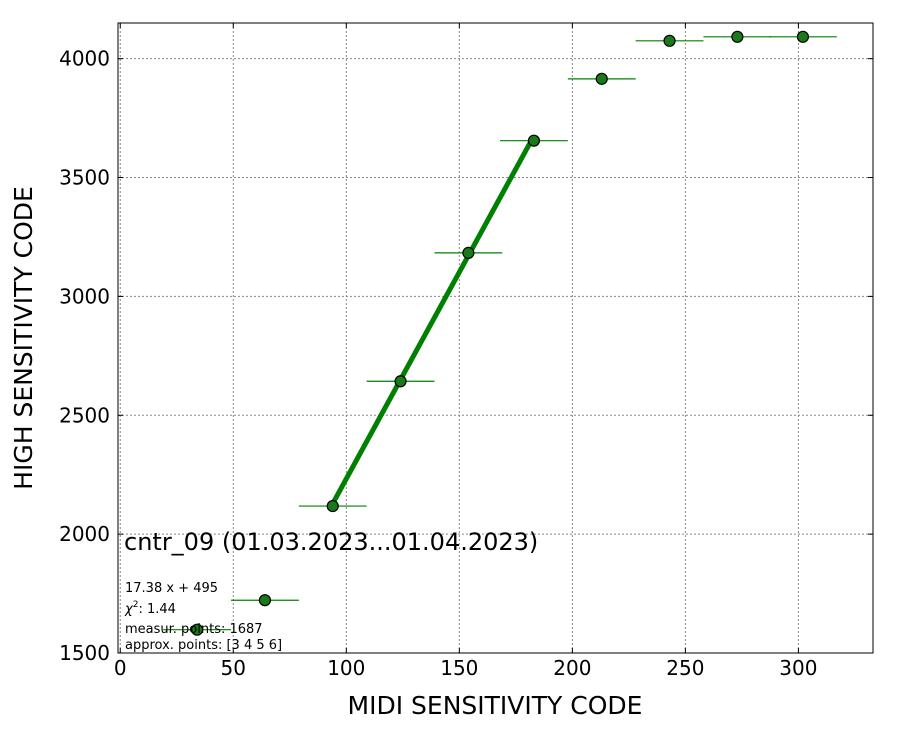 The height and width of the screenshot is (750, 900). I want to click on approx-points-label: approx. points: [3 4 5 6], so click(203, 645).